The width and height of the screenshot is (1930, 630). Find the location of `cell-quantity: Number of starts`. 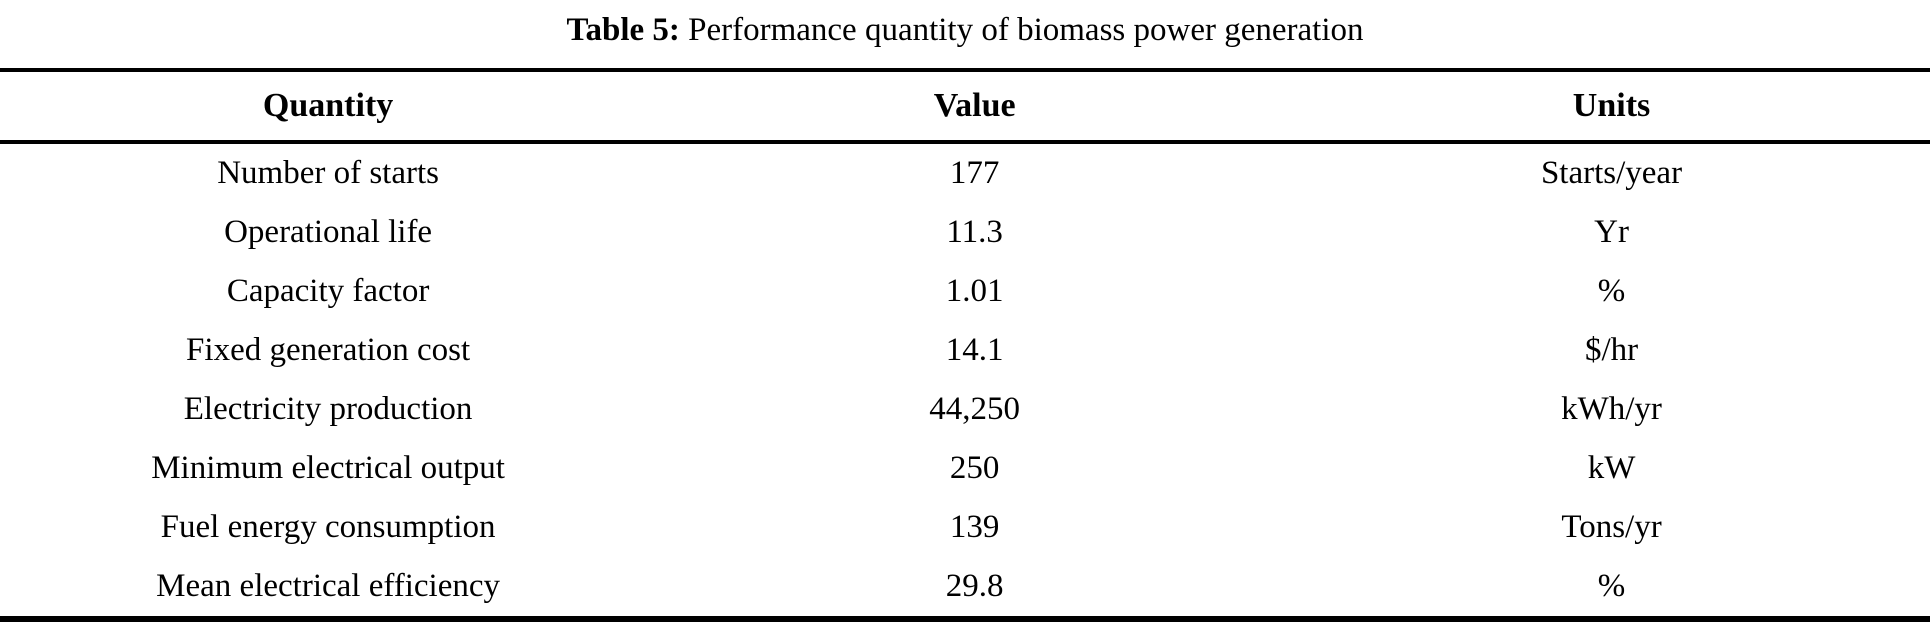

cell-quantity: Number of starts is located at coordinates (328, 173).